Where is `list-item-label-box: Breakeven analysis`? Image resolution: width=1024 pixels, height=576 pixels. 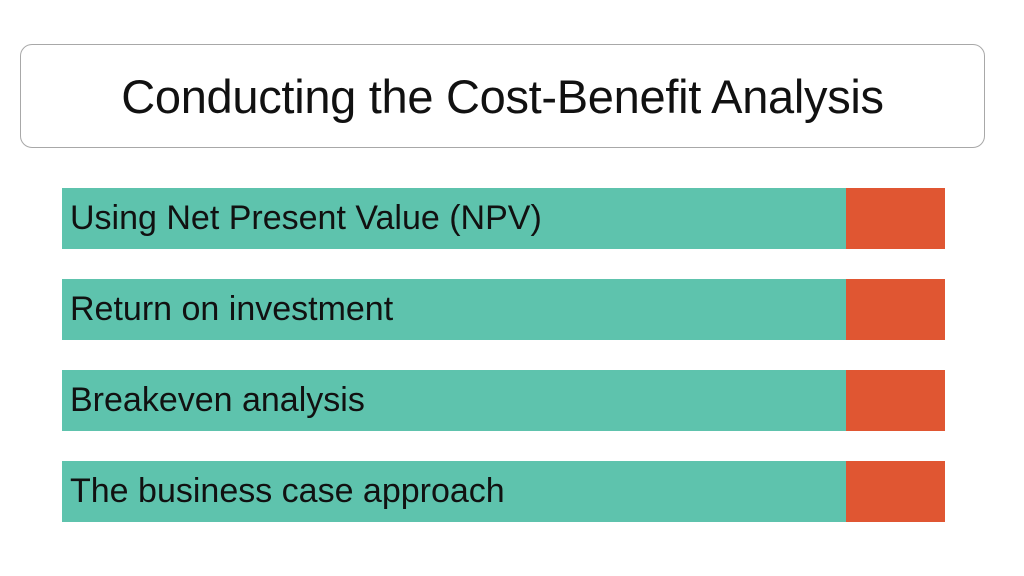 list-item-label-box: Breakeven analysis is located at coordinates (454, 400).